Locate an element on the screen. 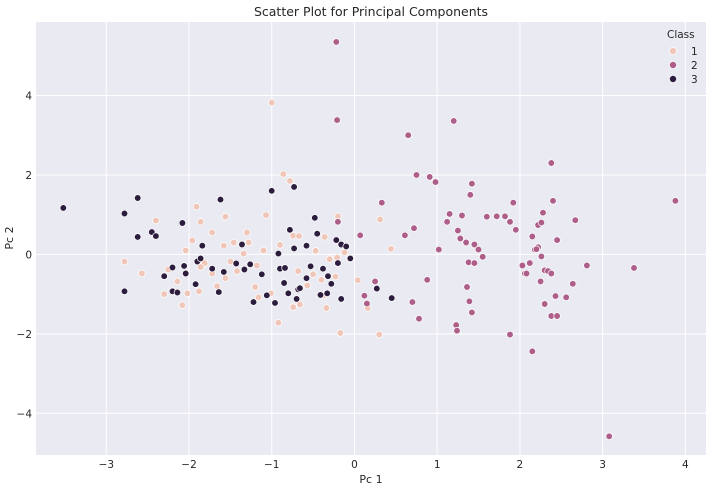 This screenshot has height=491, width=712. x-tick-label: 4 is located at coordinates (685, 465).